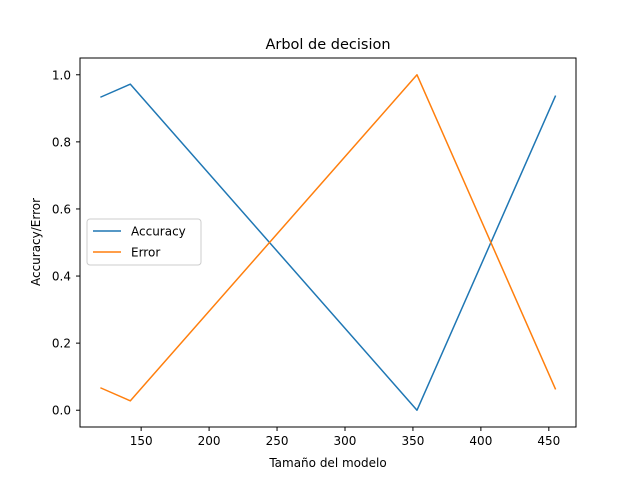  What do you see at coordinates (61, 411) in the screenshot?
I see `y-tick-label: 0.0` at bounding box center [61, 411].